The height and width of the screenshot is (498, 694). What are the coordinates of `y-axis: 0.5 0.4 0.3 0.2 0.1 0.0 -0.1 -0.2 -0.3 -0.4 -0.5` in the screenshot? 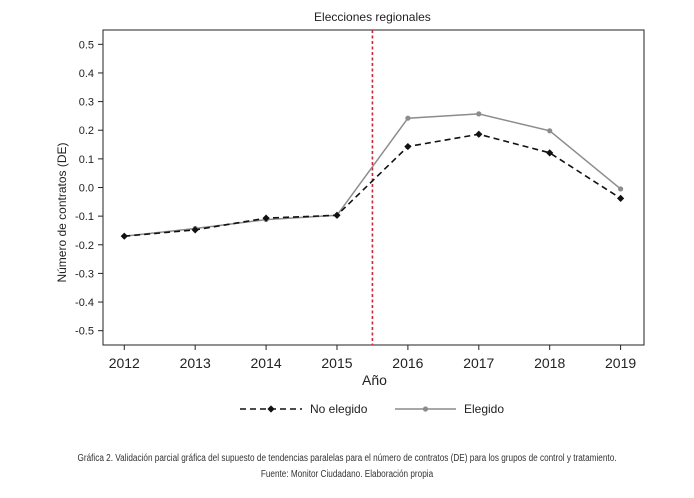 It's located at (89, 188).